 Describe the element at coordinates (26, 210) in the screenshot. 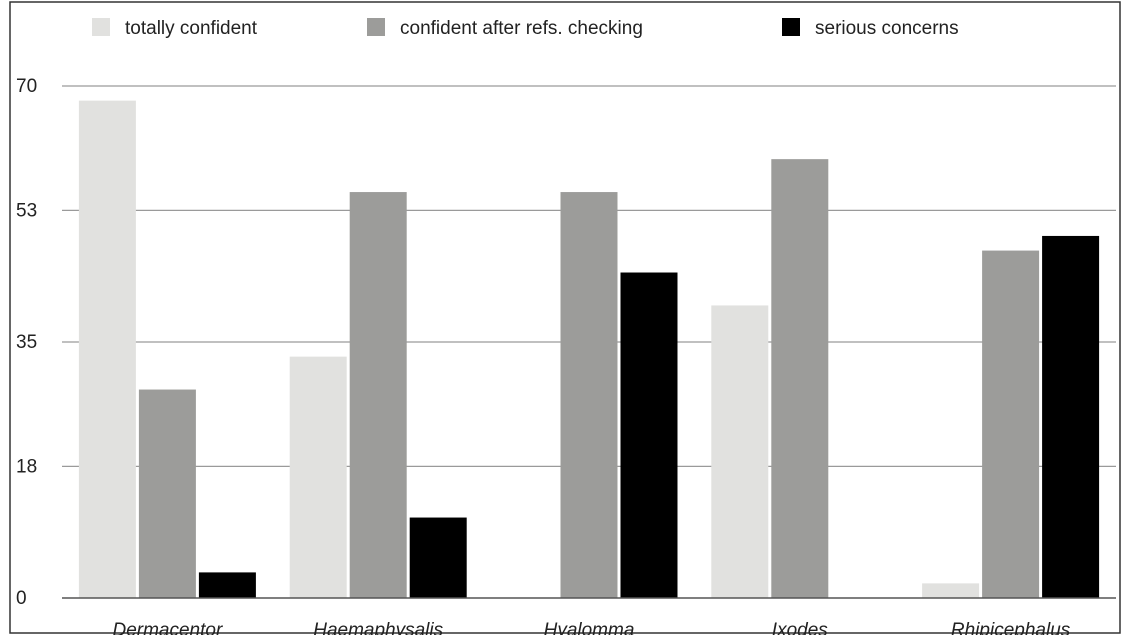

I see `y-tick-label: 53` at that location.